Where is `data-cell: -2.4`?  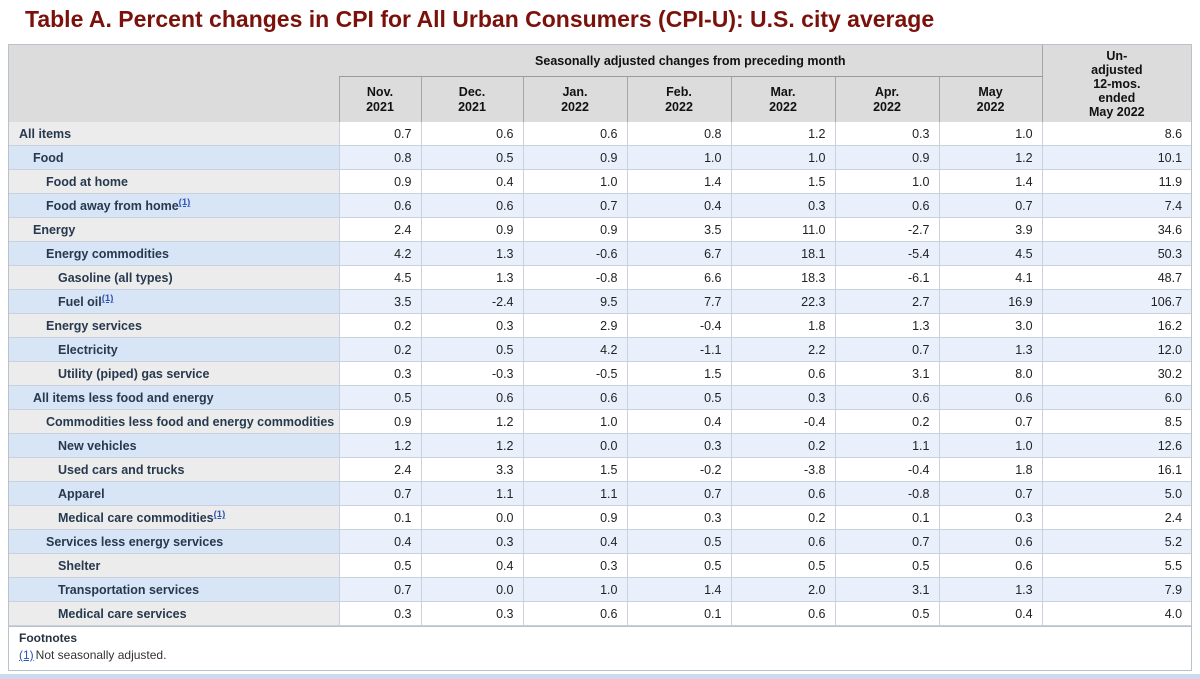
data-cell: -2.4 is located at coordinates (472, 301).